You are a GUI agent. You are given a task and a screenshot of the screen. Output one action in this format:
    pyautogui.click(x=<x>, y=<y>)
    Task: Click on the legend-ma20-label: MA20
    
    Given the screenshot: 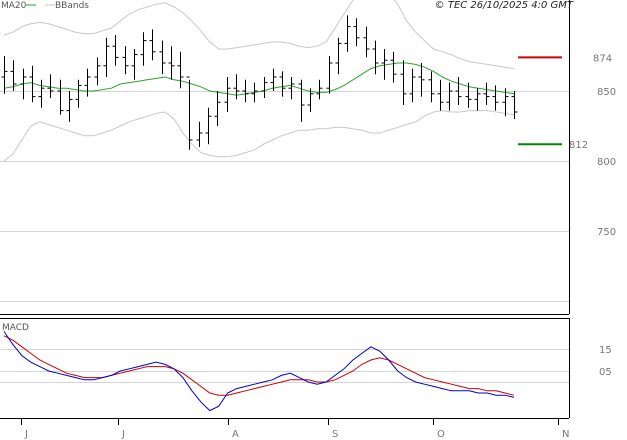 What is the action you would take?
    pyautogui.click(x=14, y=6)
    